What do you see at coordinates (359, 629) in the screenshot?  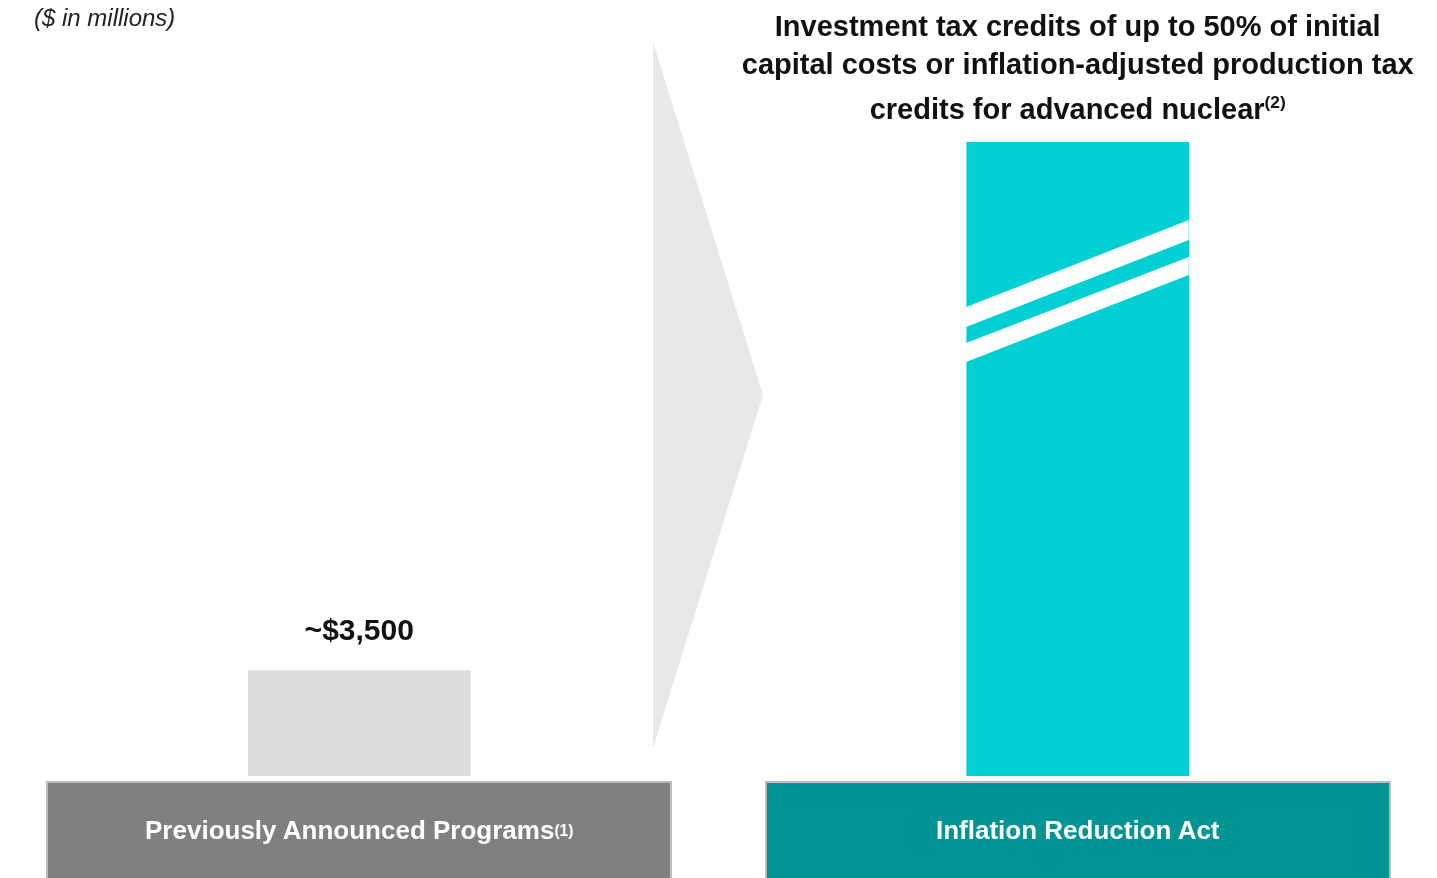 I see `data-label: ~$3,500` at bounding box center [359, 629].